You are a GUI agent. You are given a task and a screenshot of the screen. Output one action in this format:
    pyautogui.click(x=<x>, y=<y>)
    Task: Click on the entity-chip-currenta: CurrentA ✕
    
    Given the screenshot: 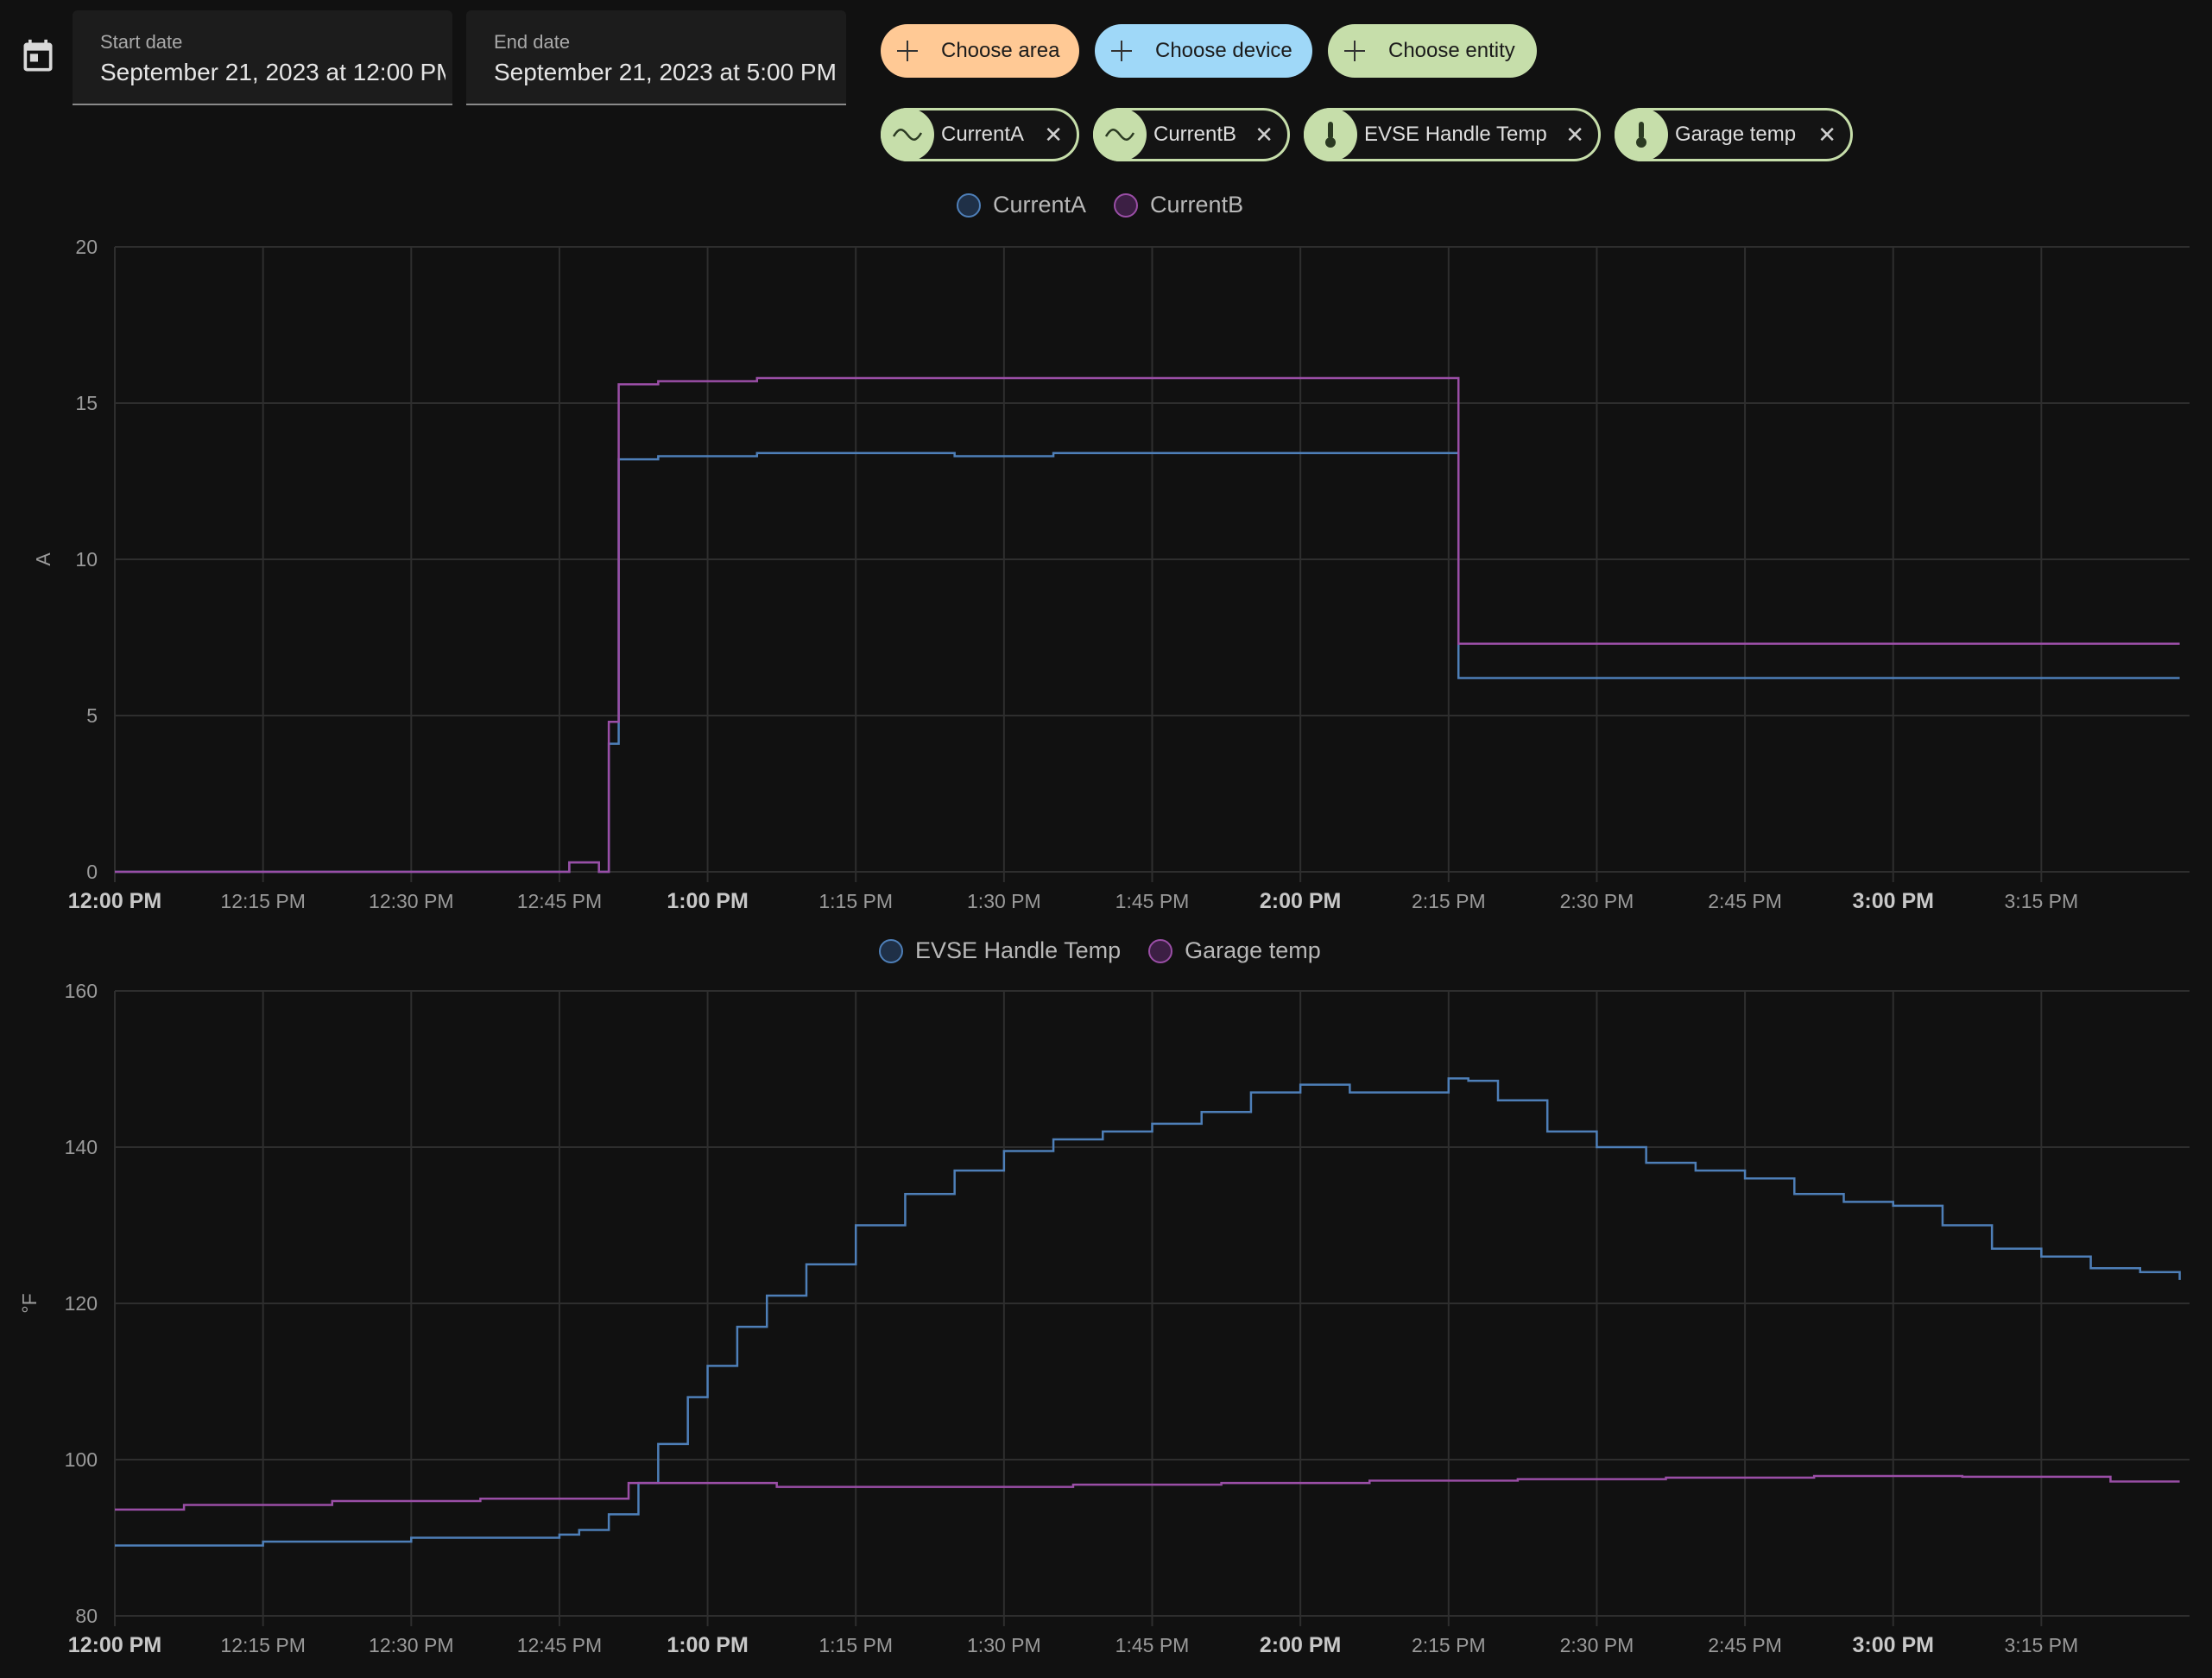 What is the action you would take?
    pyautogui.click(x=980, y=134)
    